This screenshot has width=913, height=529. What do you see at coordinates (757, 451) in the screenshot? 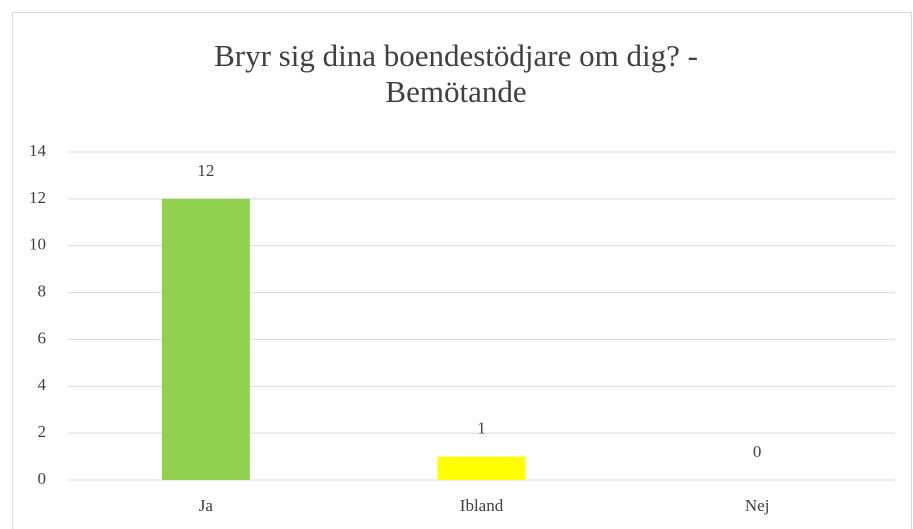
I see `data-label: 0` at bounding box center [757, 451].